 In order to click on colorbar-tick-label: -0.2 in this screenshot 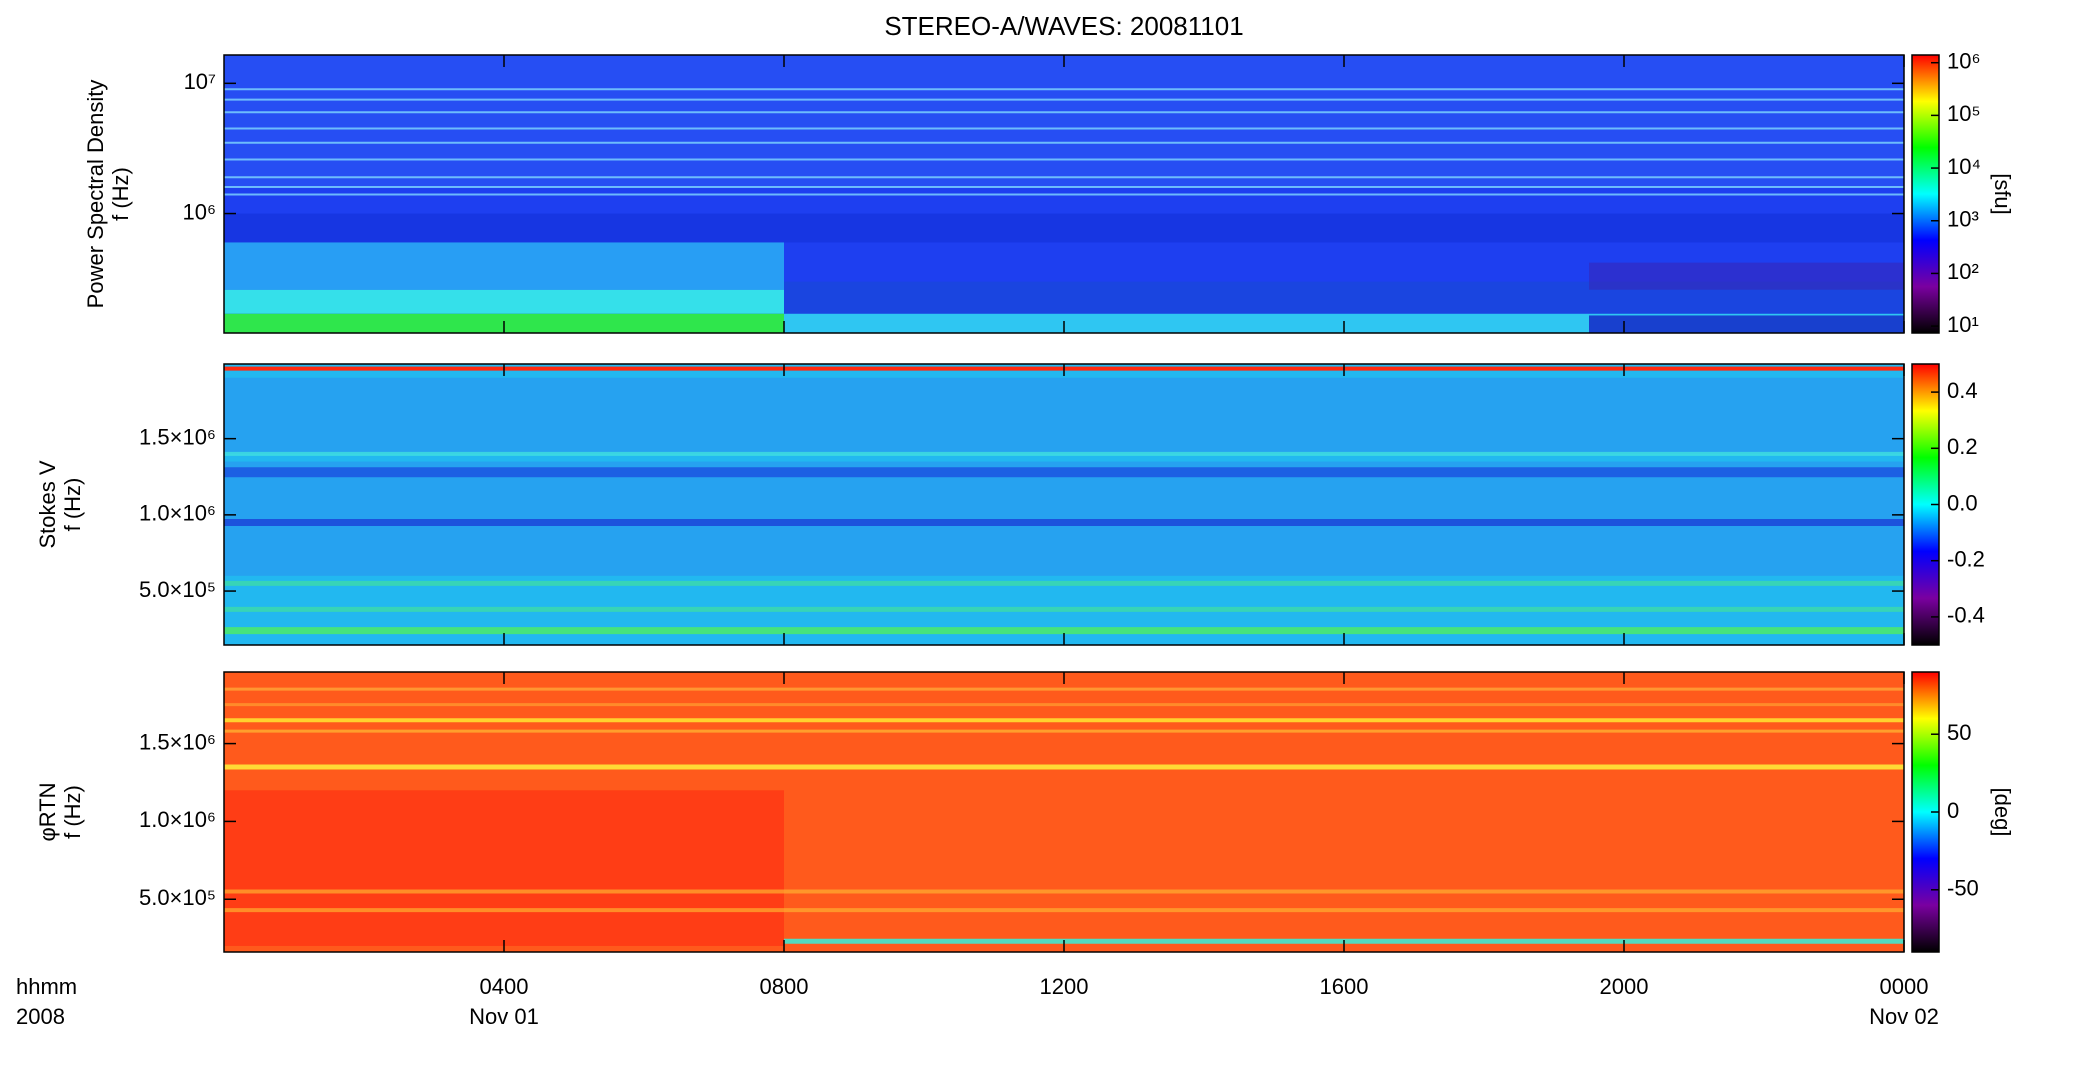, I will do `click(1966, 559)`.